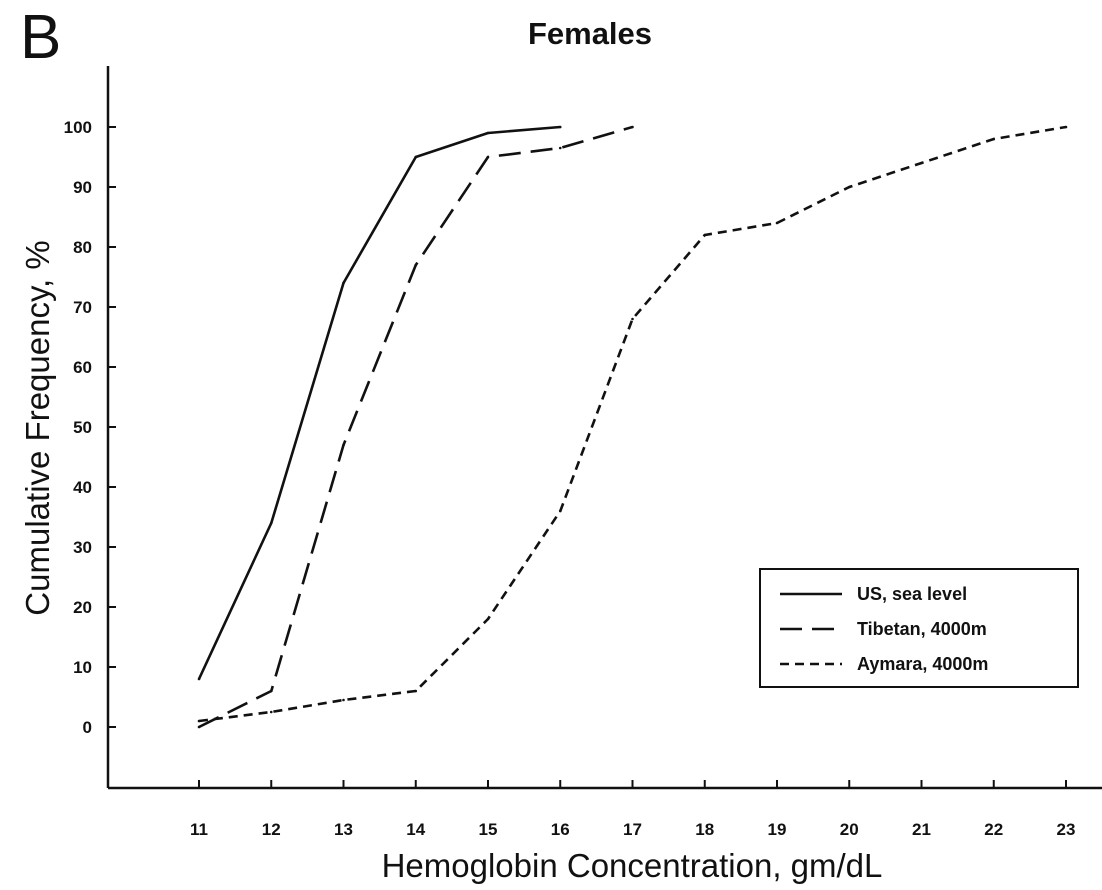  Describe the element at coordinates (632, 865) in the screenshot. I see `x-axis-title: Hemoglobin Concentration, gm/dL` at that location.